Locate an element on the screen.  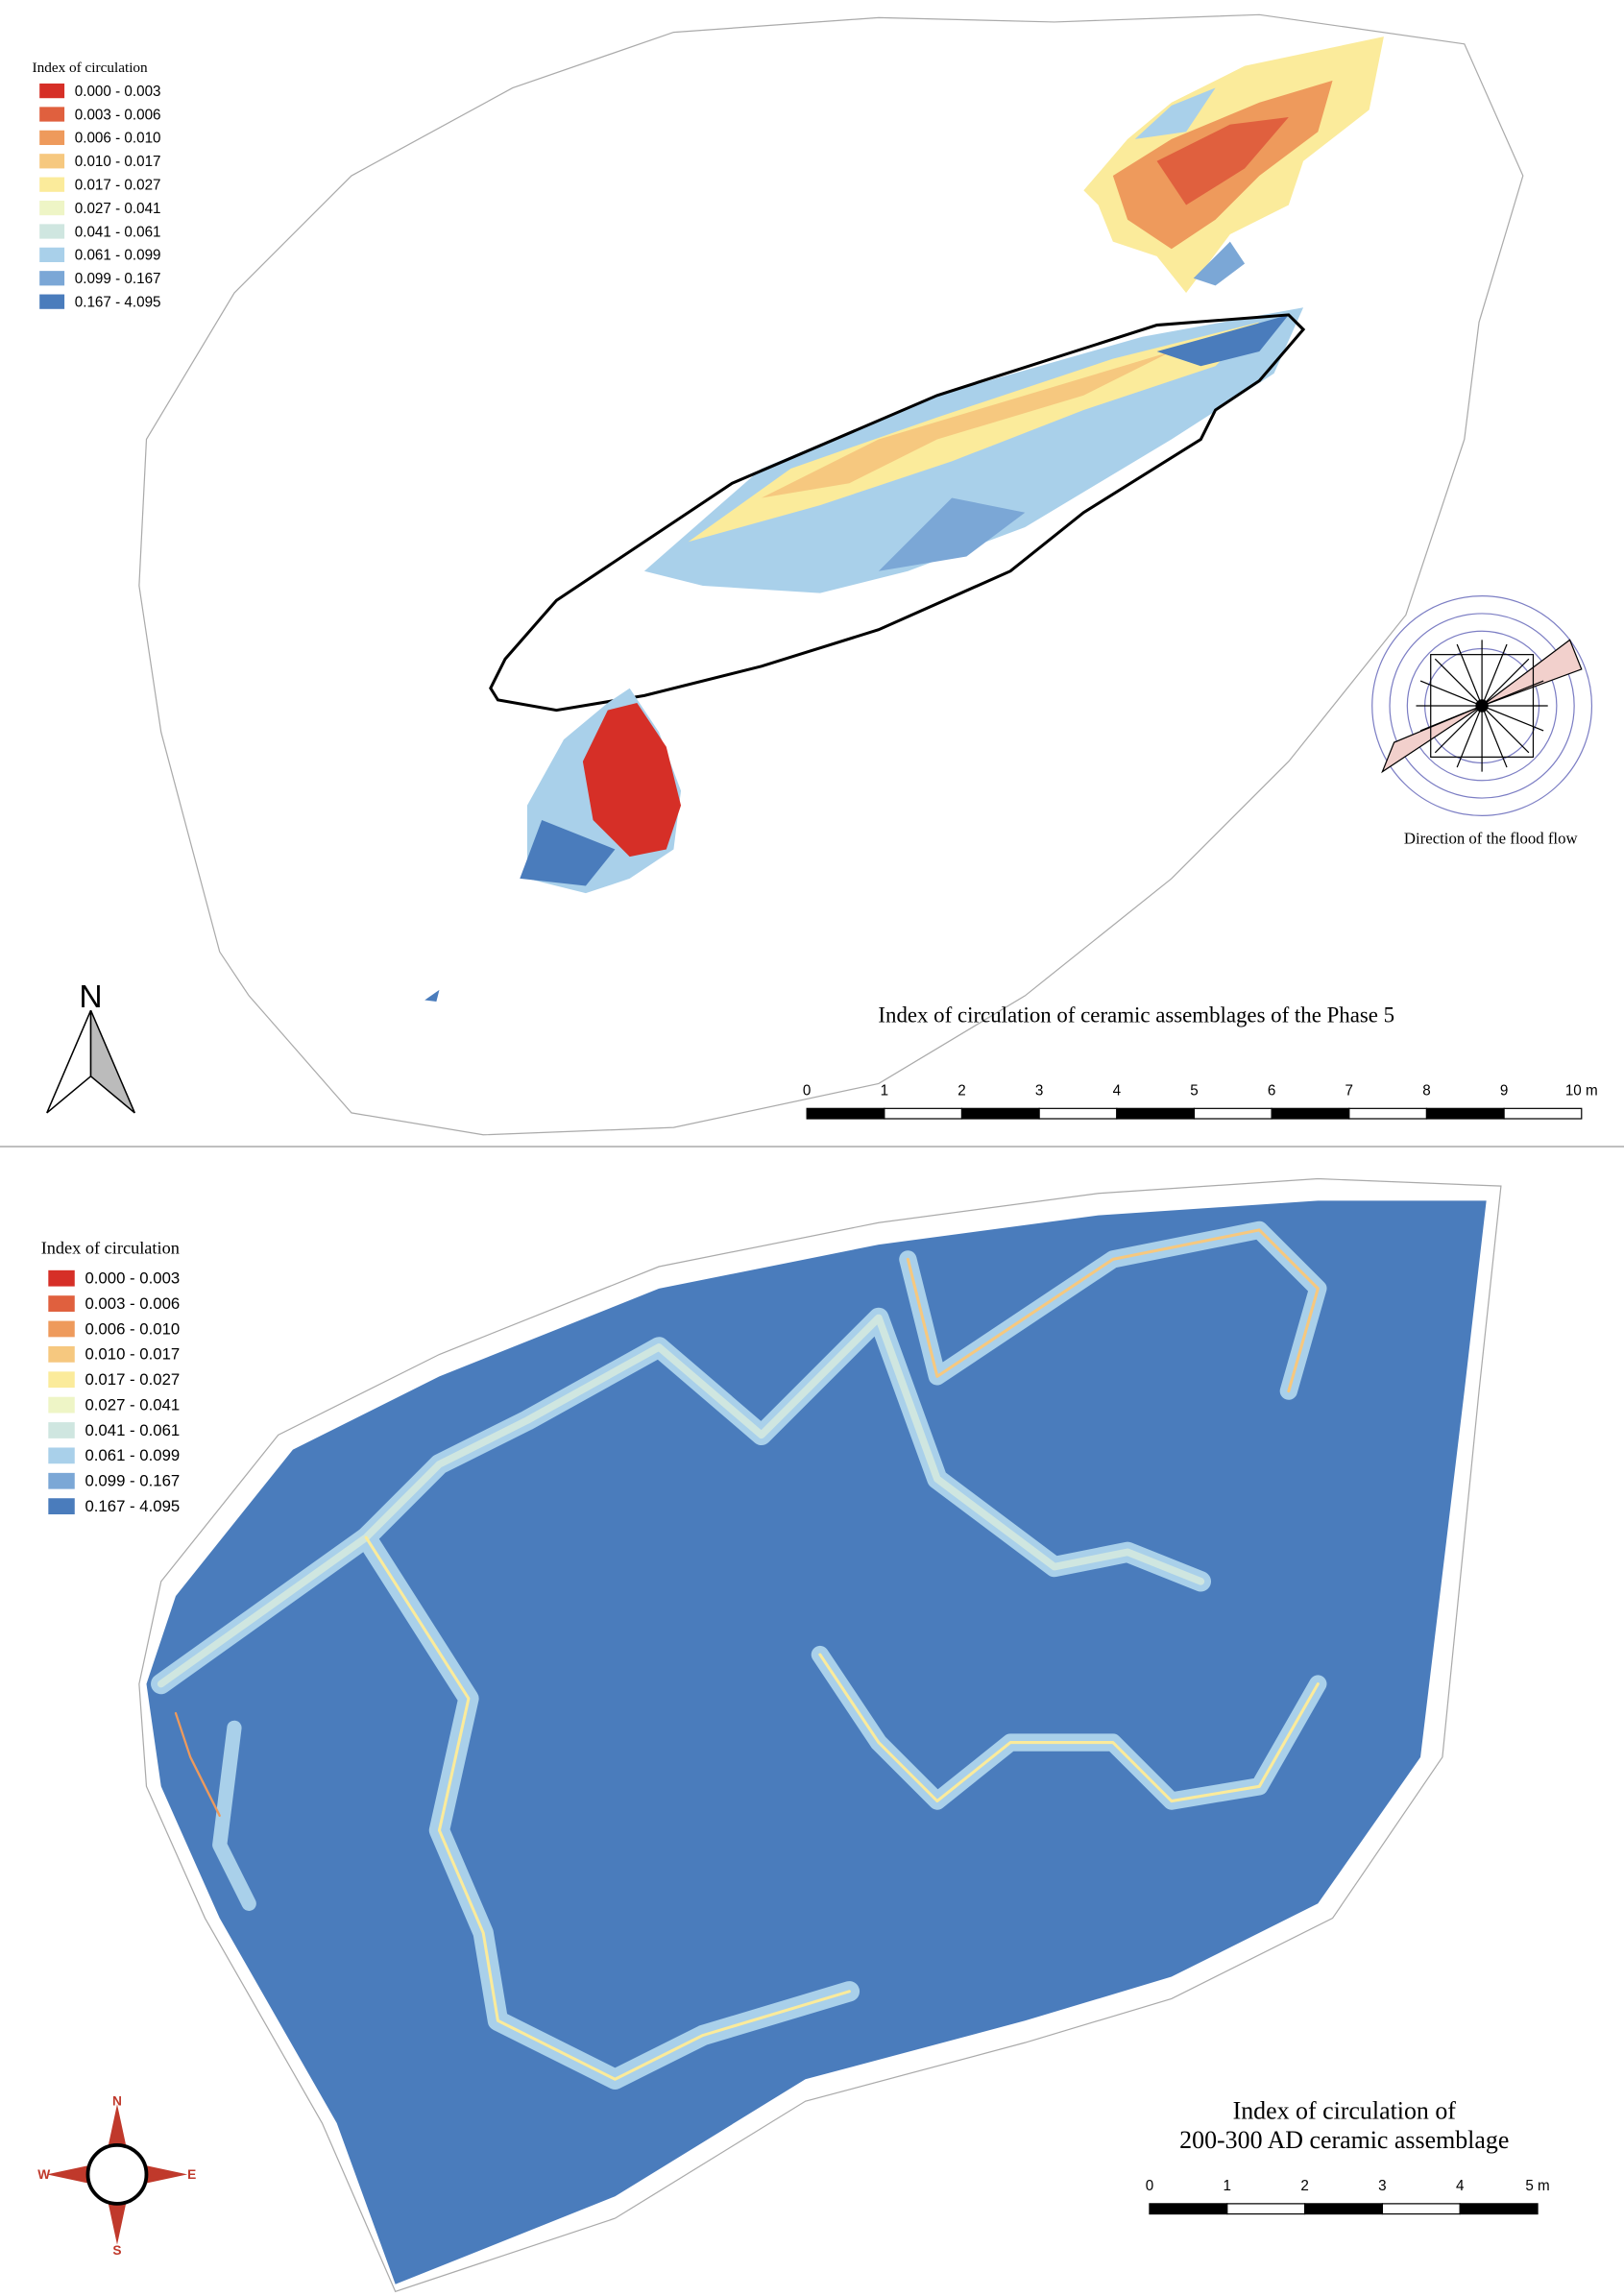
compass-n: N is located at coordinates (117, 2101).